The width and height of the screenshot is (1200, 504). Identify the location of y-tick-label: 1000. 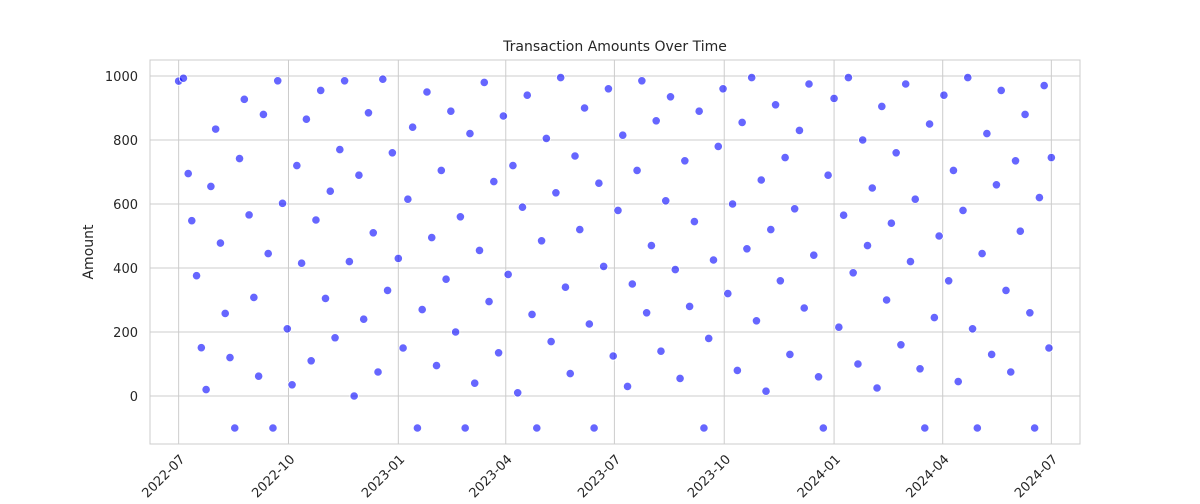
(121, 77).